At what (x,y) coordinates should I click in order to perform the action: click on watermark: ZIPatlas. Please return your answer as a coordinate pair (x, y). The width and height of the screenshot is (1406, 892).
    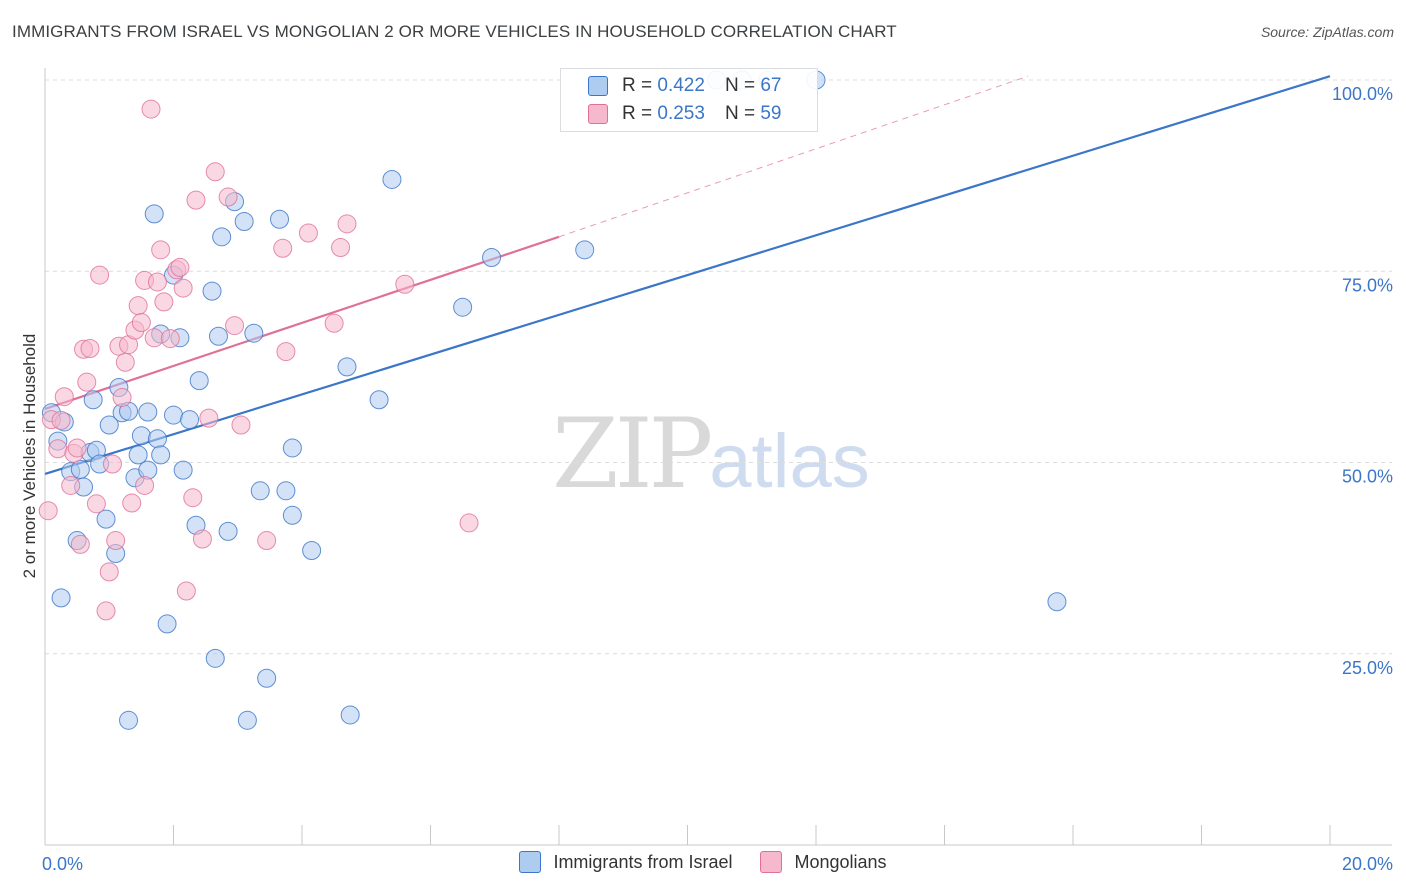
    Looking at the image, I should click on (711, 454).